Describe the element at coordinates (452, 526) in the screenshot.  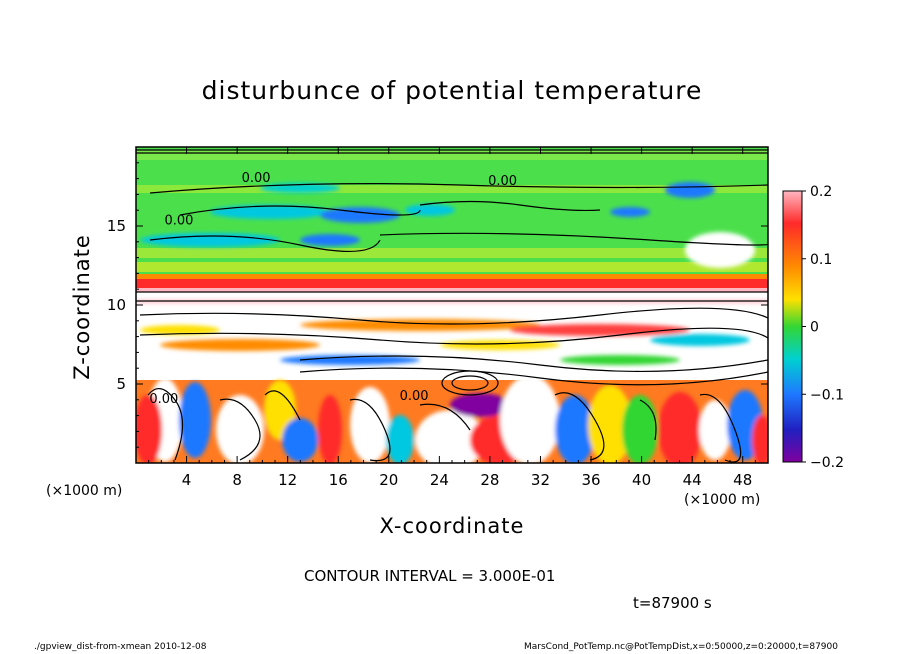
I see `x-axis-label: X-coordinate` at that location.